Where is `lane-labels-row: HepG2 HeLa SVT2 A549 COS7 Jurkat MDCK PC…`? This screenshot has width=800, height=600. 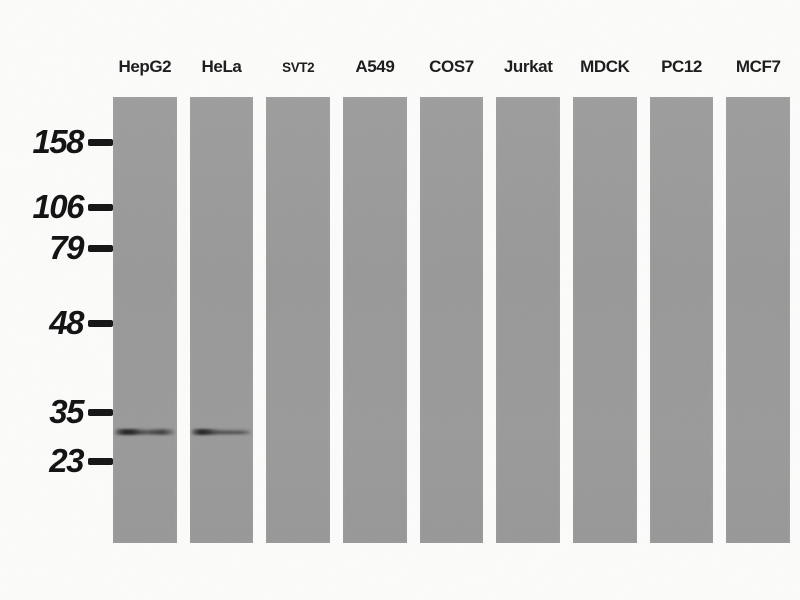
lane-labels-row: HepG2 HeLa SVT2 A549 COS7 Jurkat MDCK PC… is located at coordinates (451, 67).